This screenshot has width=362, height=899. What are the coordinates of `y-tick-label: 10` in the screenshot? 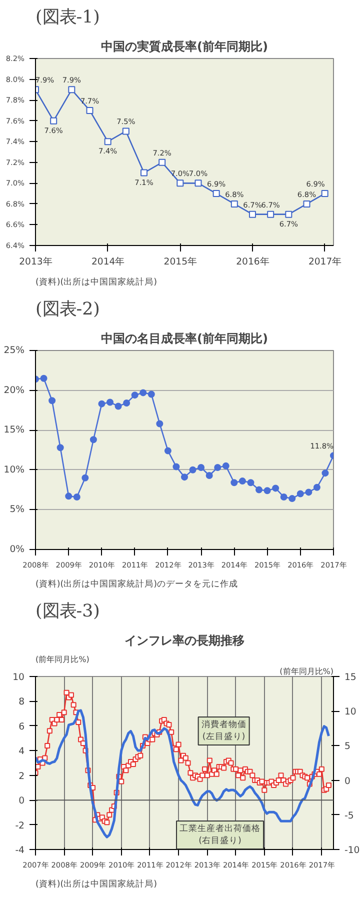 It's located at (18, 677).